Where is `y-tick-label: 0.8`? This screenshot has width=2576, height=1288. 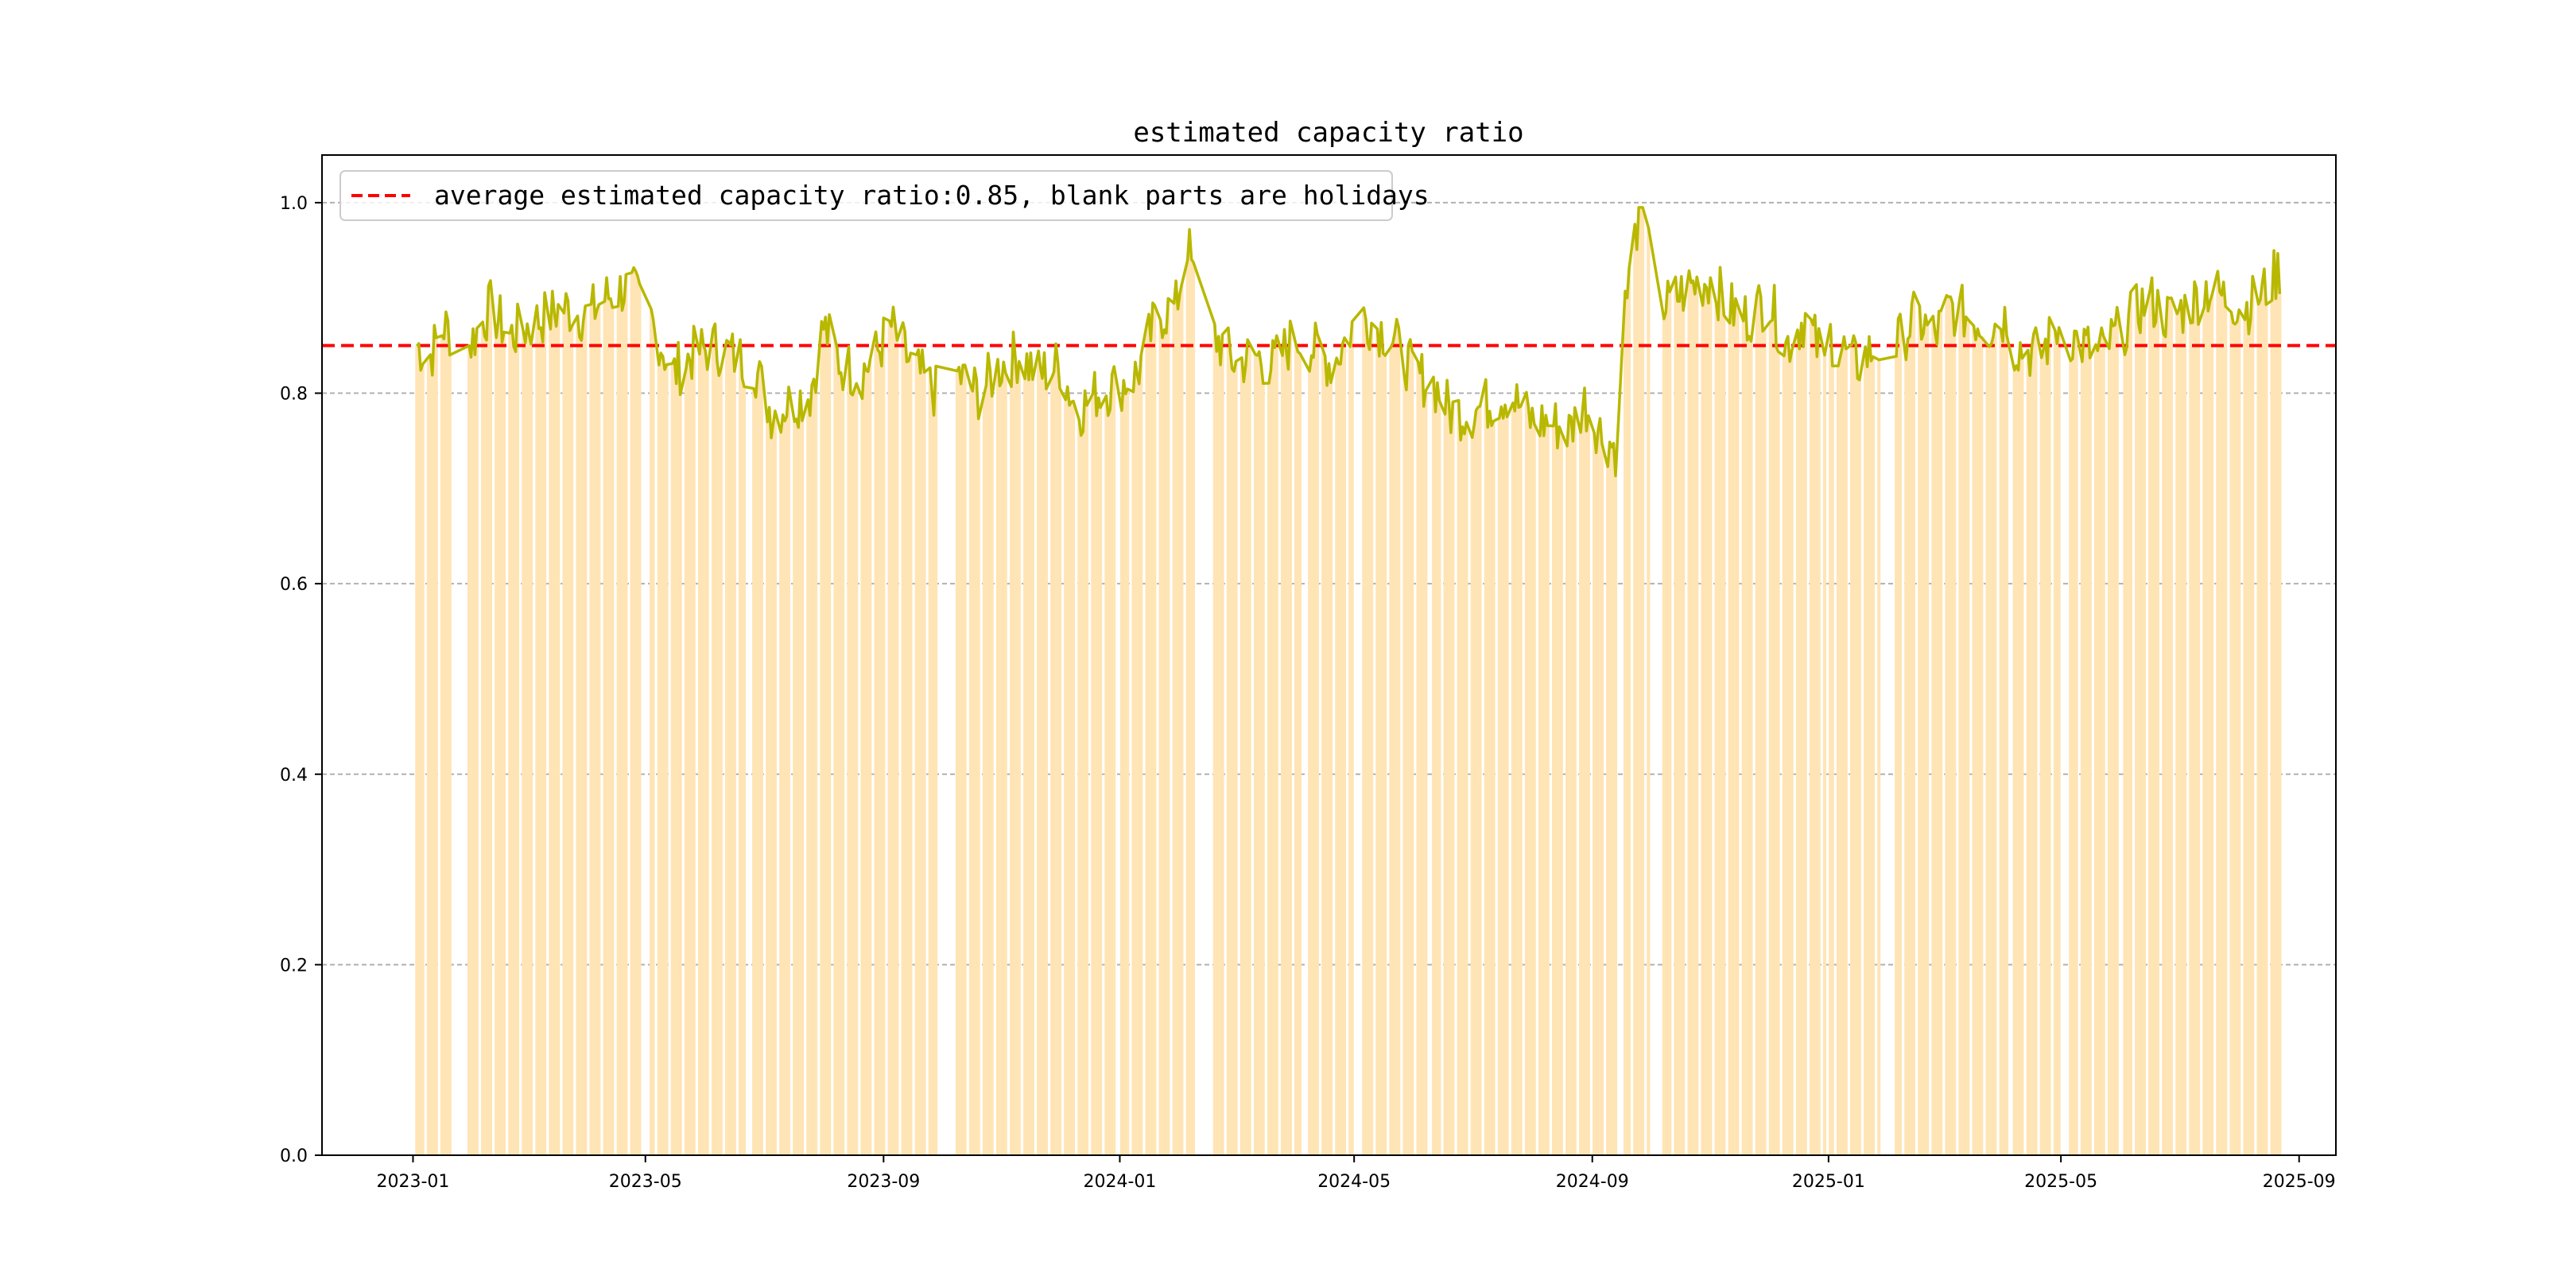 y-tick-label: 0.8 is located at coordinates (294, 395).